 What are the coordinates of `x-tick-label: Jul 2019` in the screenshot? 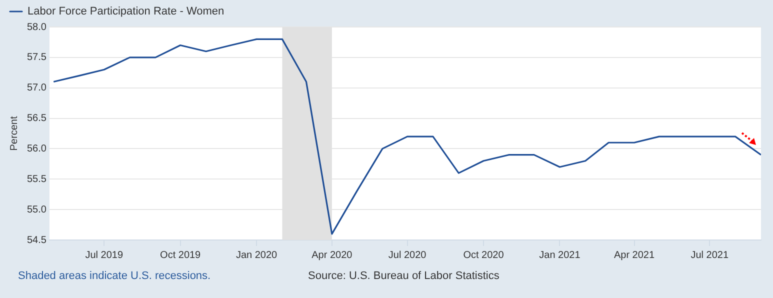 It's located at (104, 255).